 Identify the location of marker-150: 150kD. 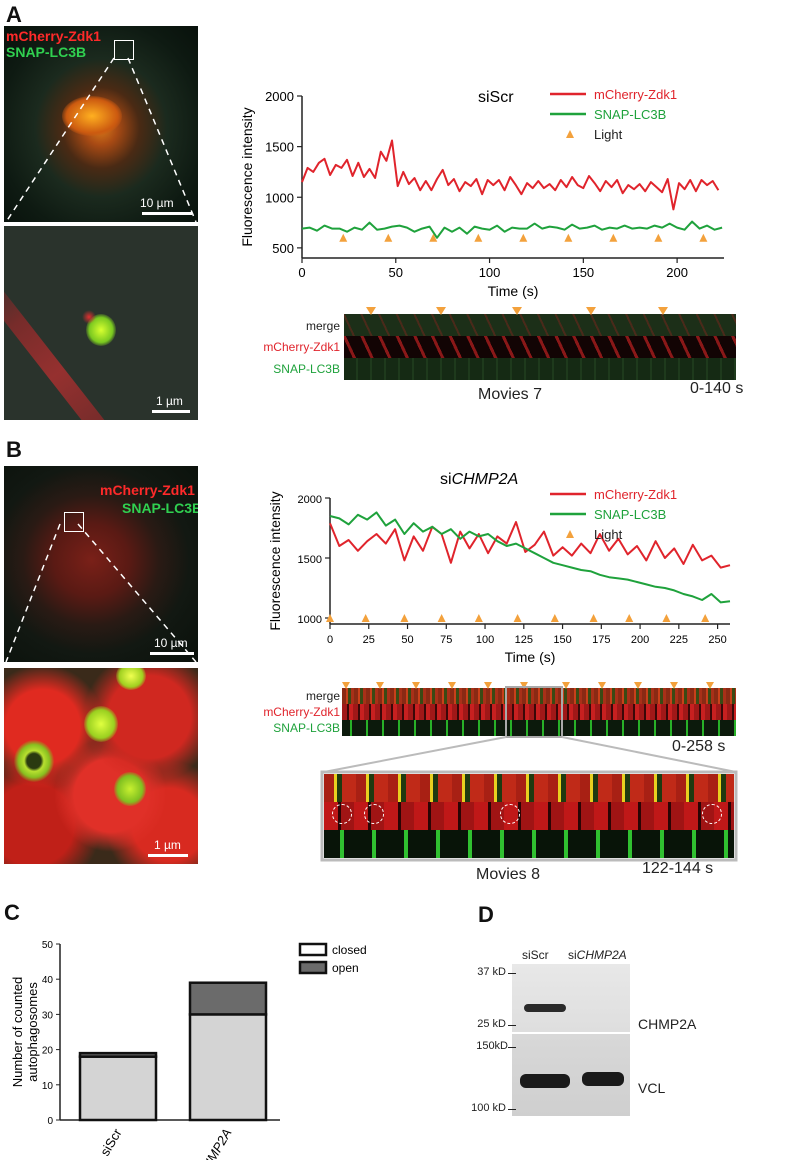
(492, 1046).